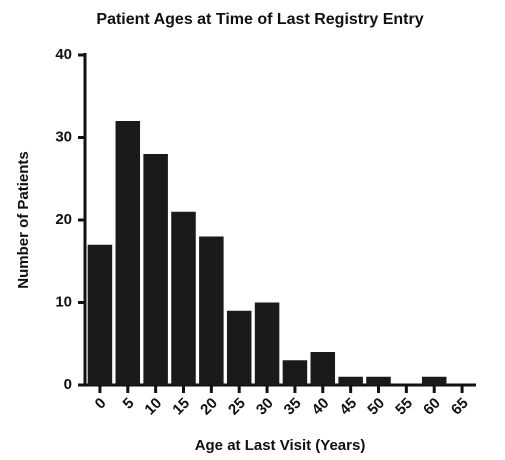 The height and width of the screenshot is (460, 505). What do you see at coordinates (237, 407) in the screenshot?
I see `x-tick-label: 25` at bounding box center [237, 407].